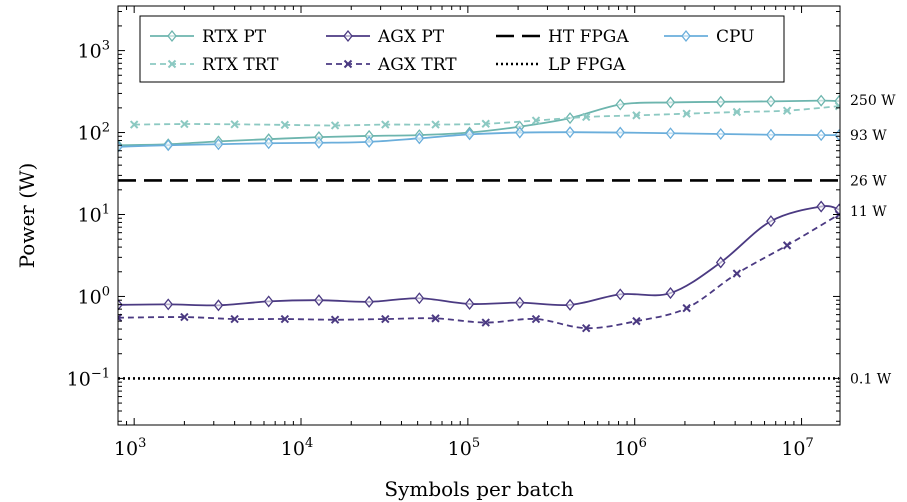 The width and height of the screenshot is (907, 502). I want to click on x-tick-label: 104, so click(297, 448).